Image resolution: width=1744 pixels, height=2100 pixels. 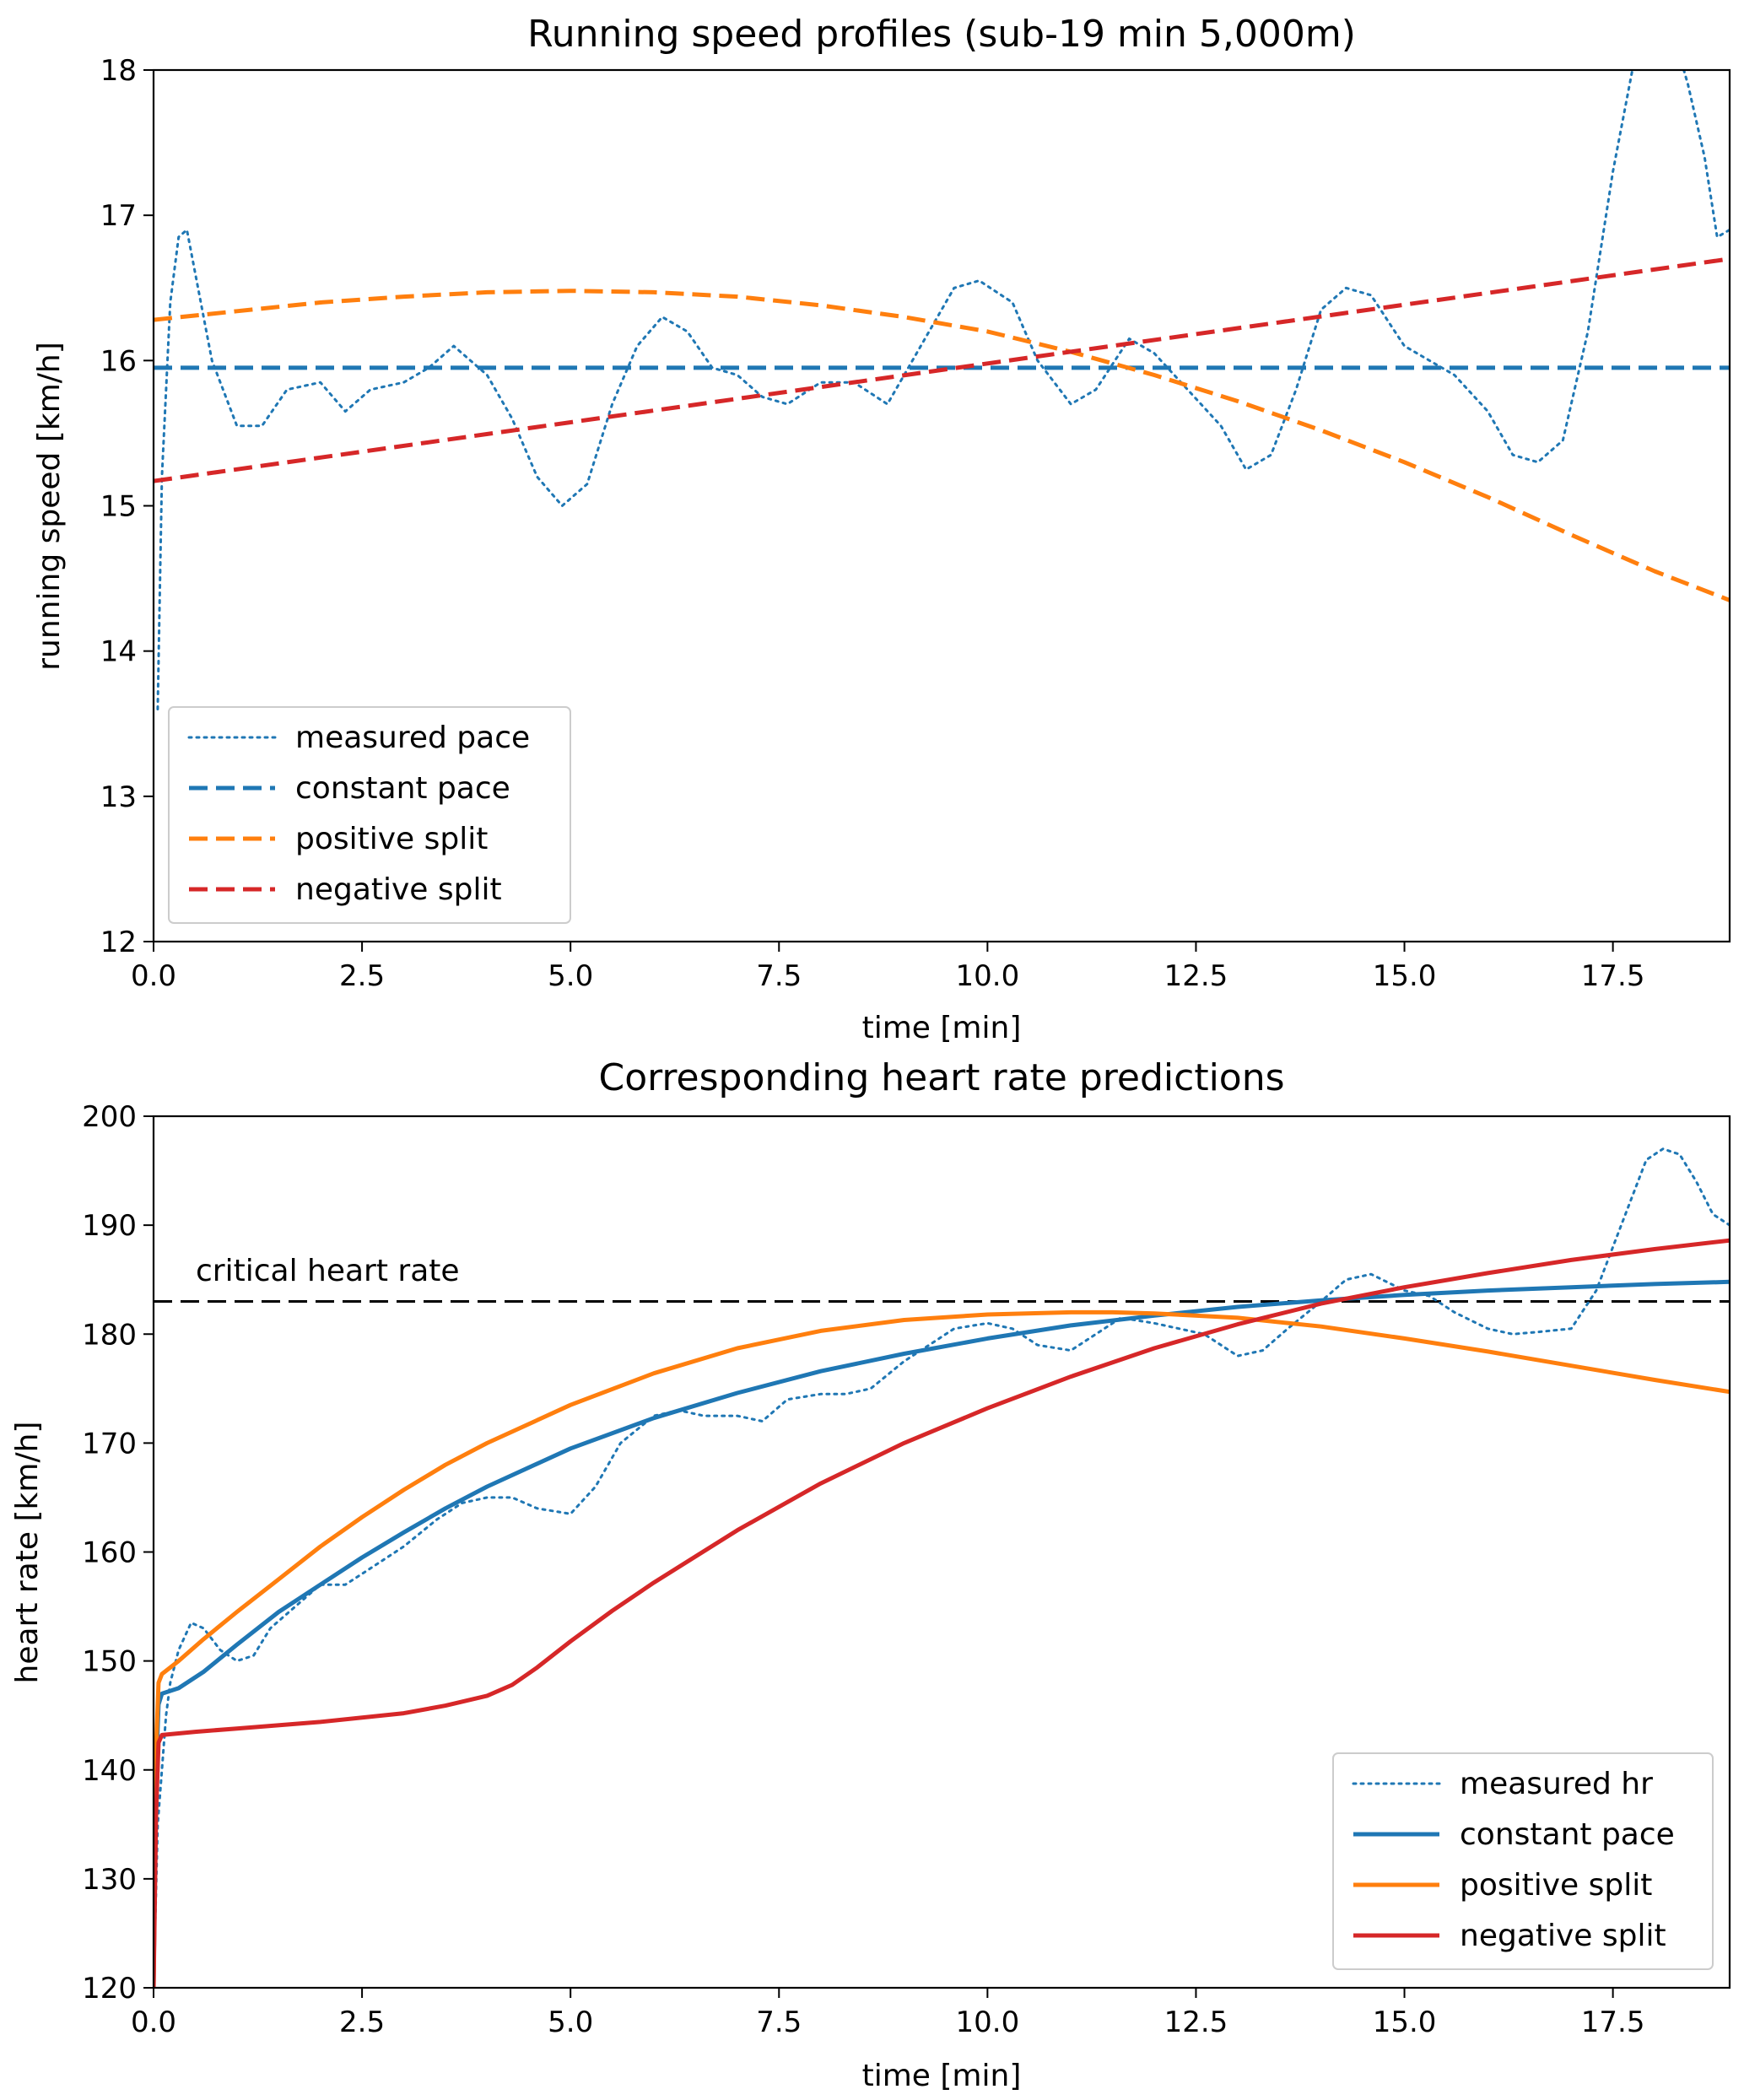 What do you see at coordinates (1556, 1784) in the screenshot?
I see `legend-label-measured-hr: measured hr` at bounding box center [1556, 1784].